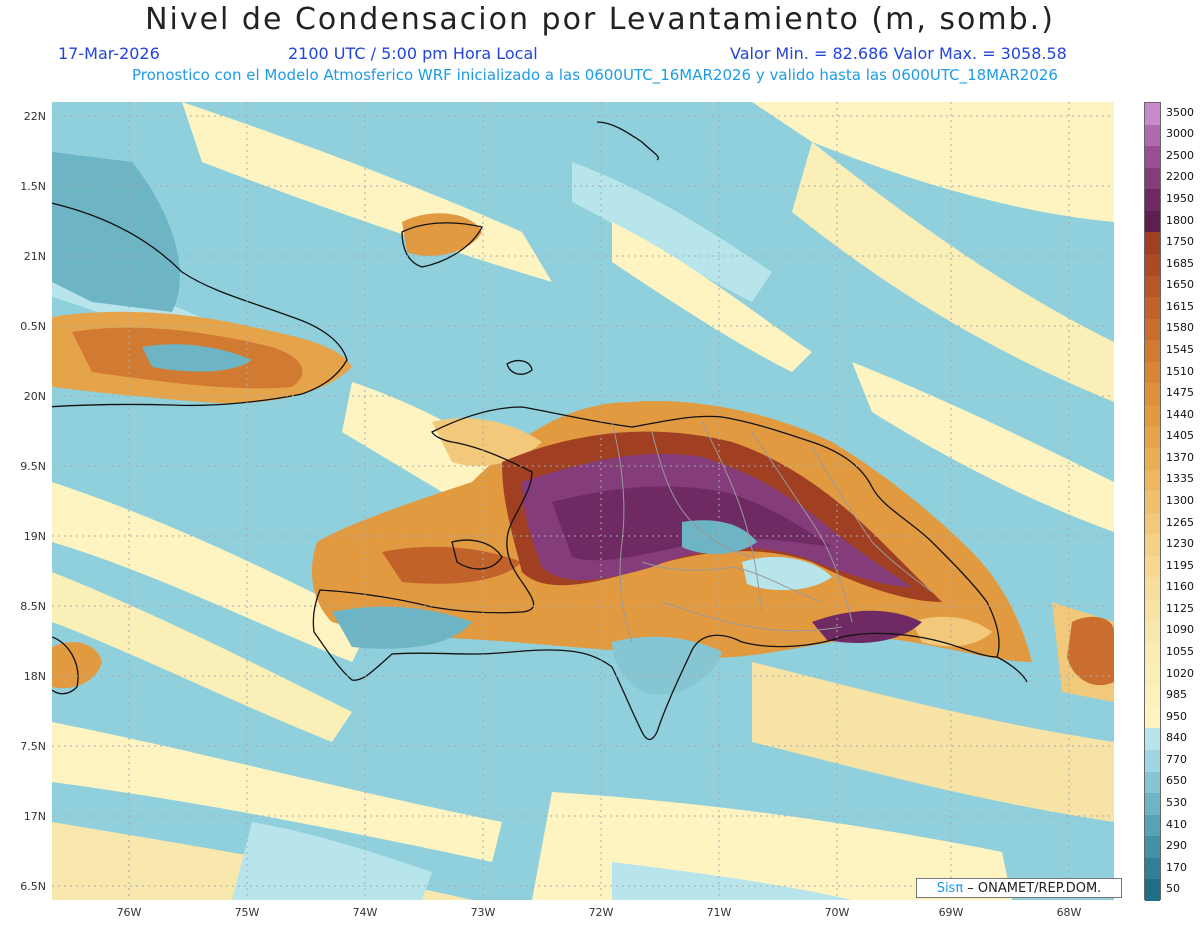 This screenshot has height=927, width=1200. Describe the element at coordinates (1180, 500) in the screenshot. I see `legend-label: 1300` at that location.